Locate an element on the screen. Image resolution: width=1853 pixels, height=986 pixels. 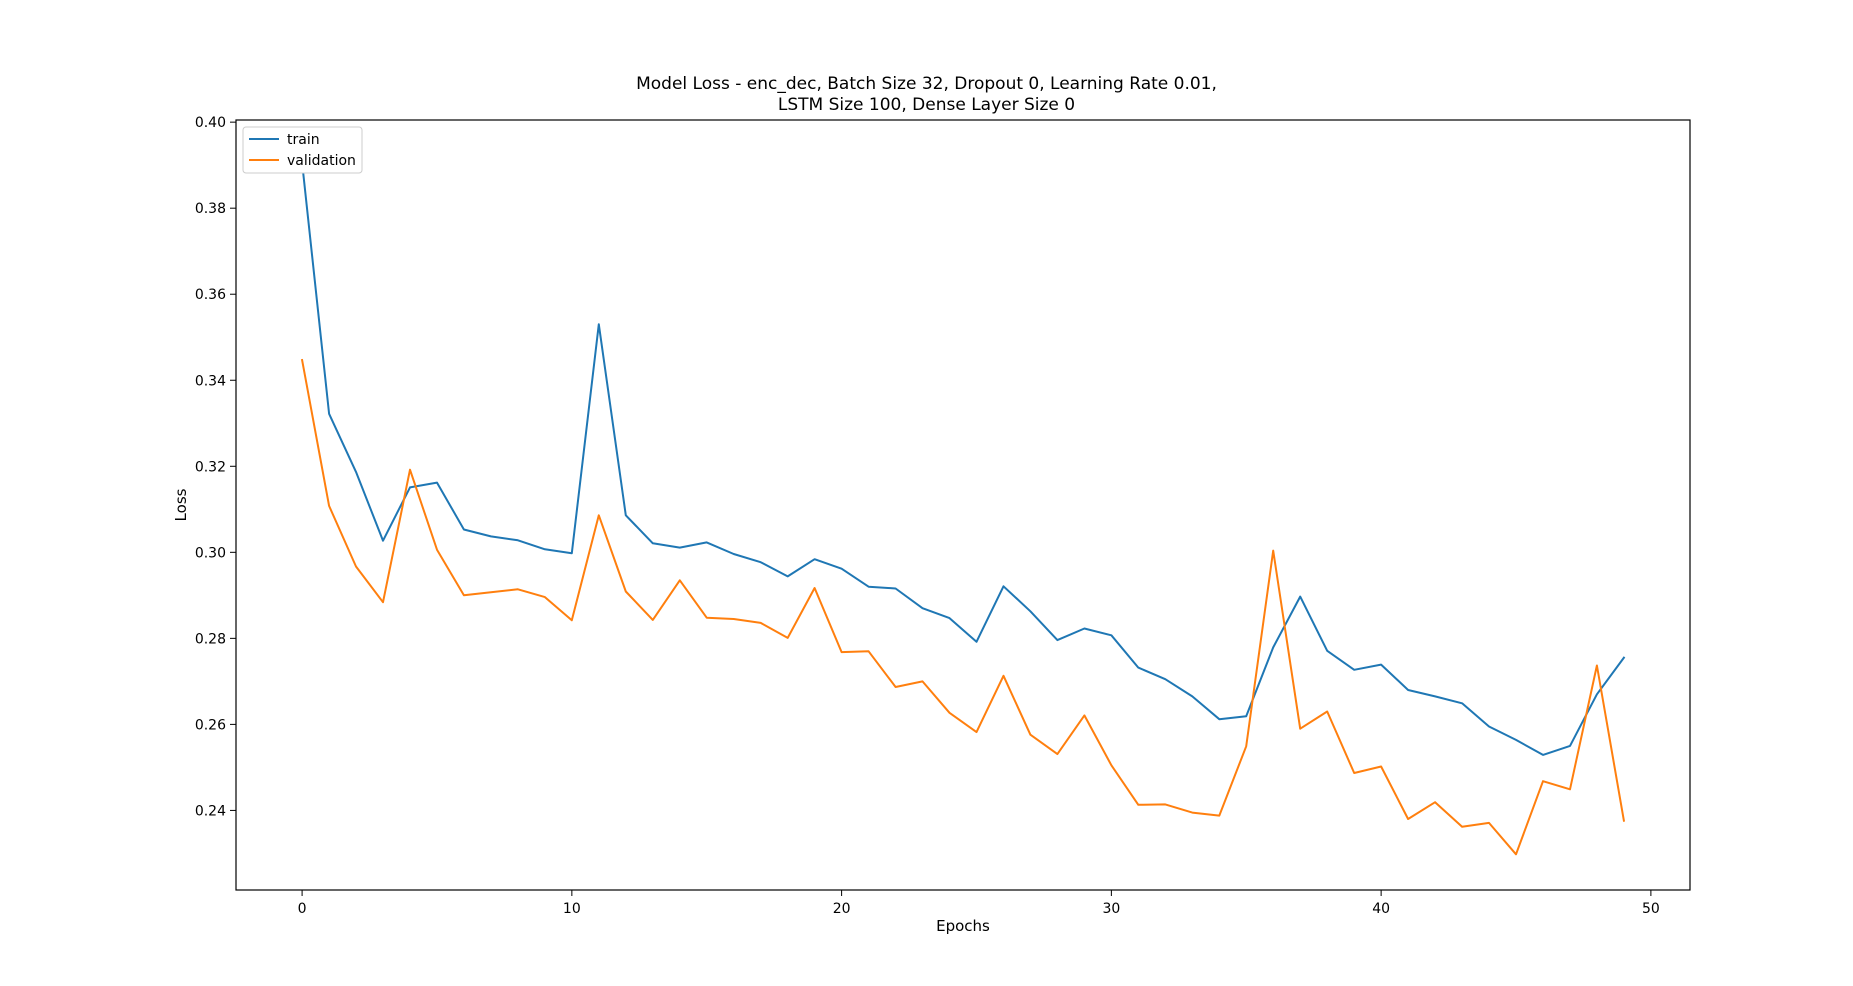
legend-train-label: train is located at coordinates (303, 140).